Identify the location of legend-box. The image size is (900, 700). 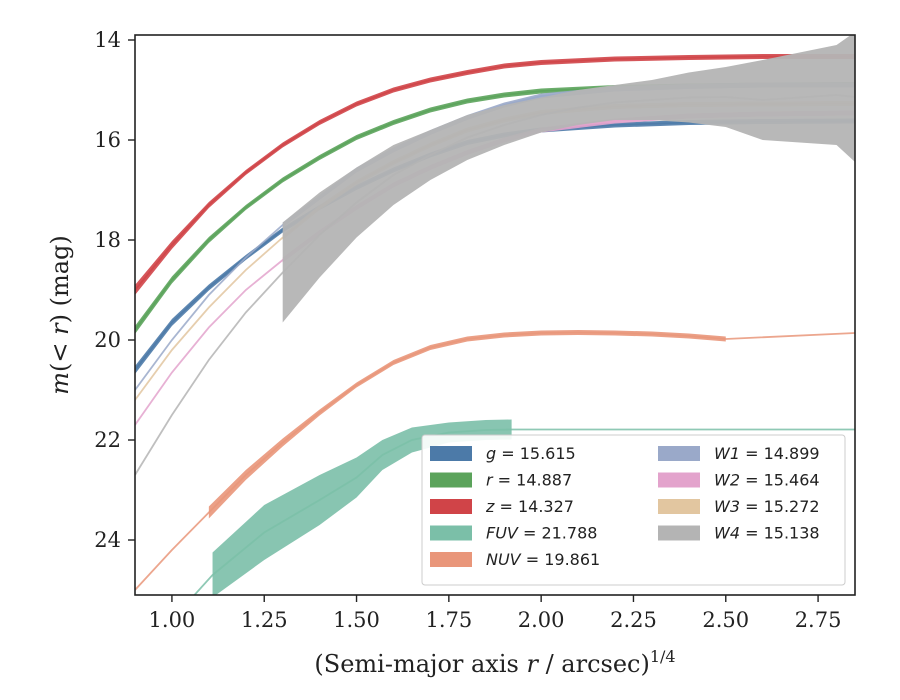
(633, 510).